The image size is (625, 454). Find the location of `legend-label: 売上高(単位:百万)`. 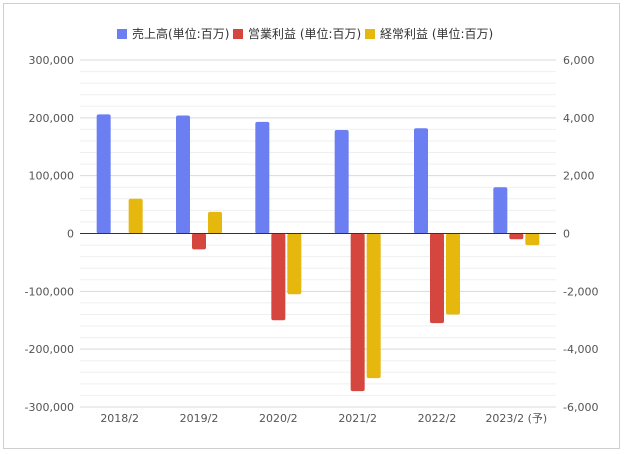

legend-label: 売上高(単位:百万) is located at coordinates (180, 33).